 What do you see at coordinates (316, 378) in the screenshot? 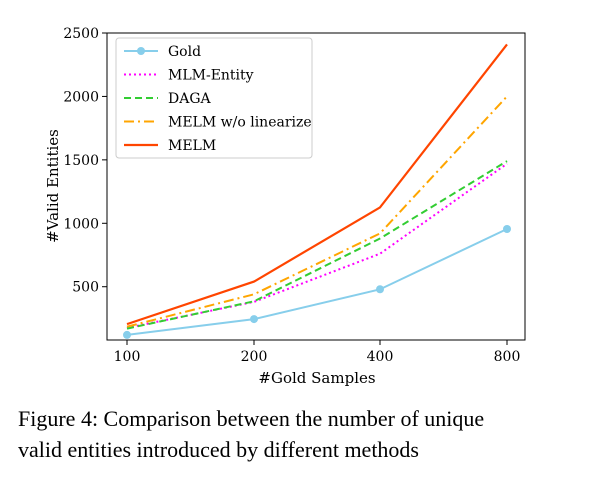
I see `x-axis-label: #Gold Samples` at bounding box center [316, 378].